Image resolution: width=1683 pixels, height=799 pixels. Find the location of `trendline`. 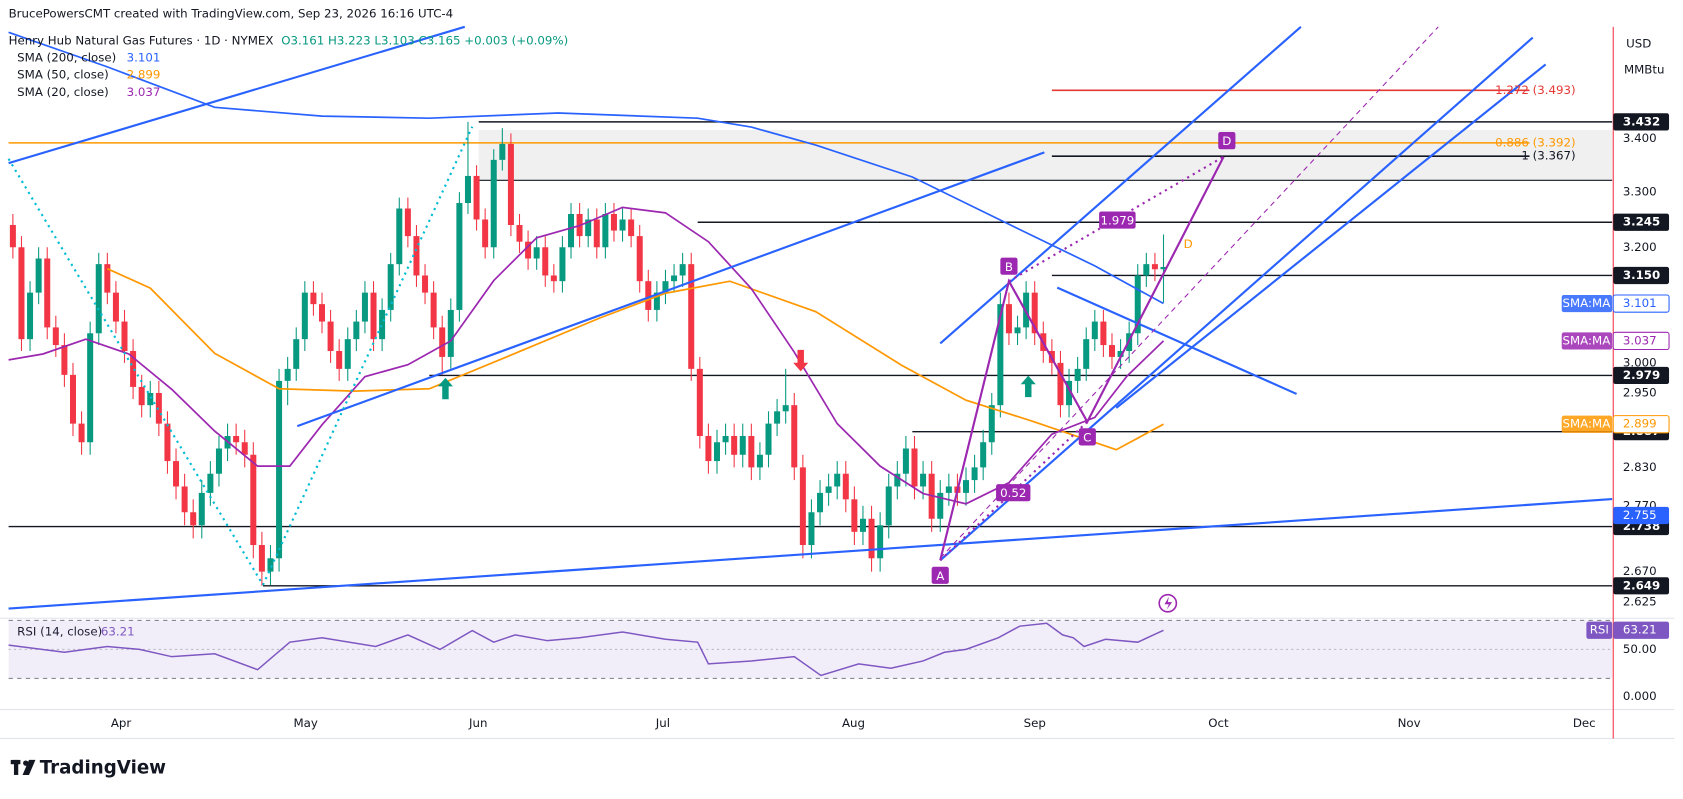

trendline is located at coordinates (1177, 340).